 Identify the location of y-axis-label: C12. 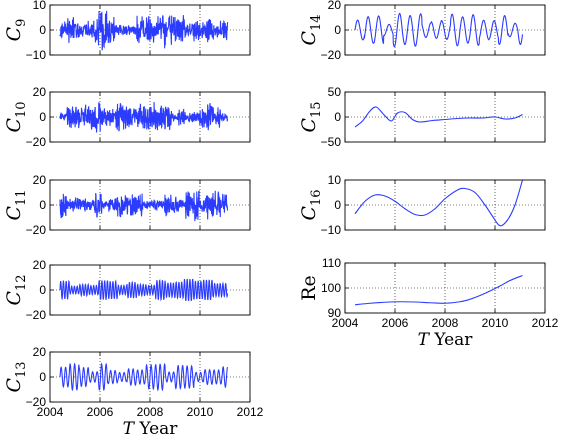
(16, 289).